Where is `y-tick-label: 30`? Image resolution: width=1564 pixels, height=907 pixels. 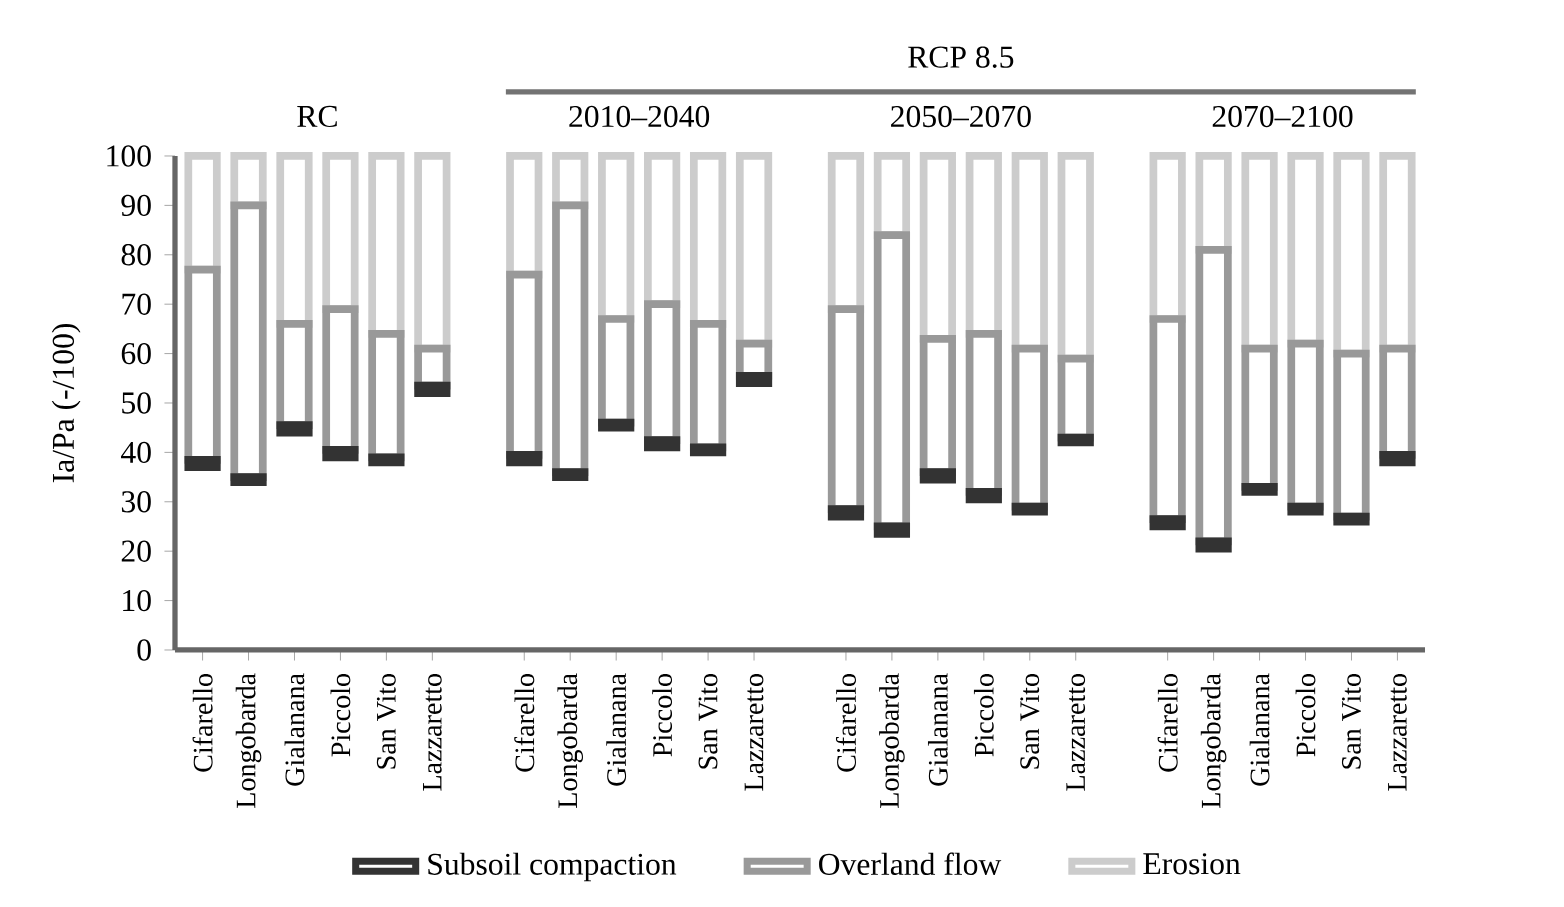 y-tick-label: 30 is located at coordinates (136, 502).